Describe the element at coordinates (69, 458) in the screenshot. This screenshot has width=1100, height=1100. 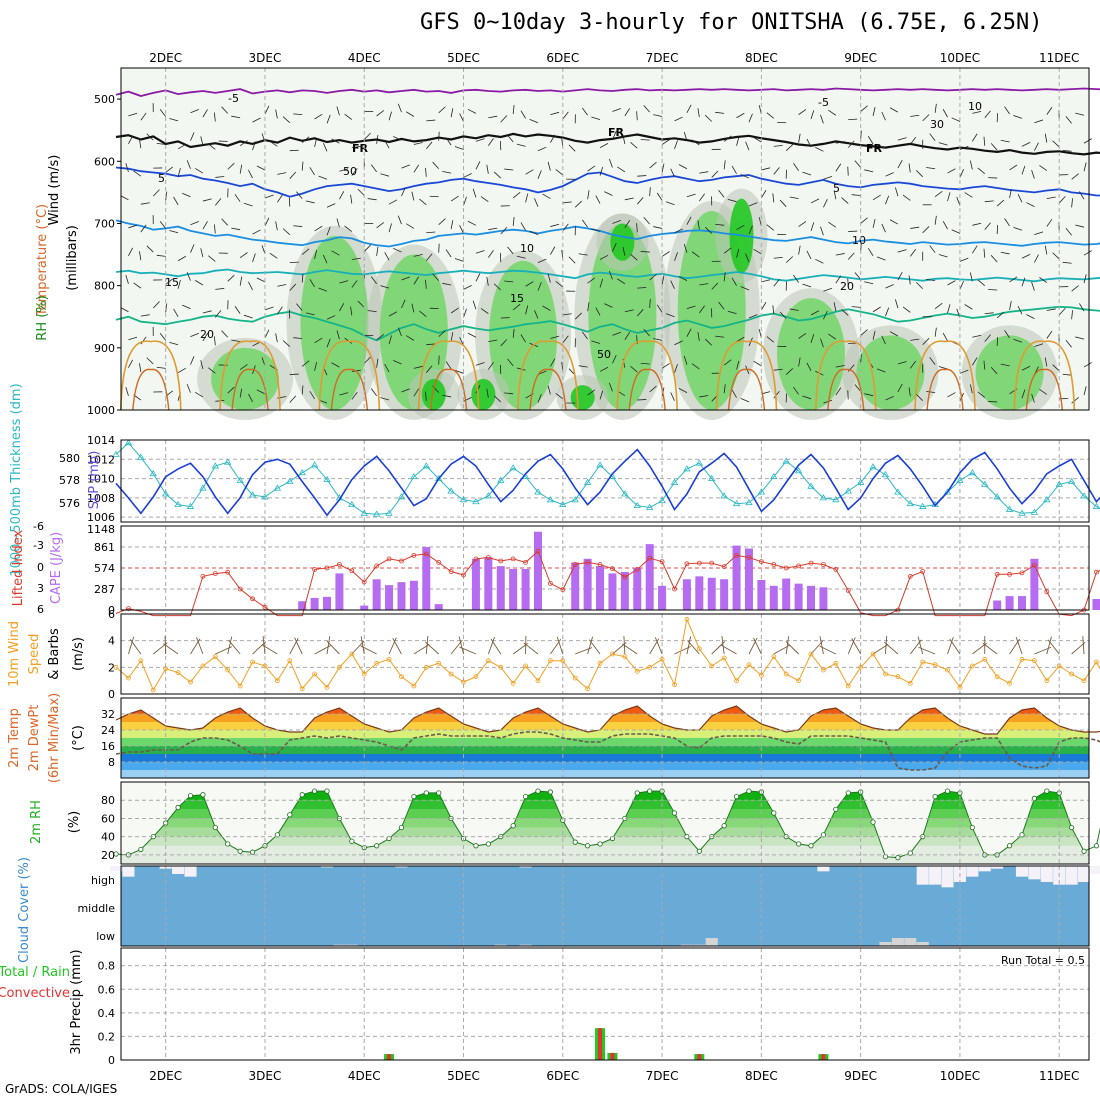
I see `thickness-tick-label: 580` at that location.